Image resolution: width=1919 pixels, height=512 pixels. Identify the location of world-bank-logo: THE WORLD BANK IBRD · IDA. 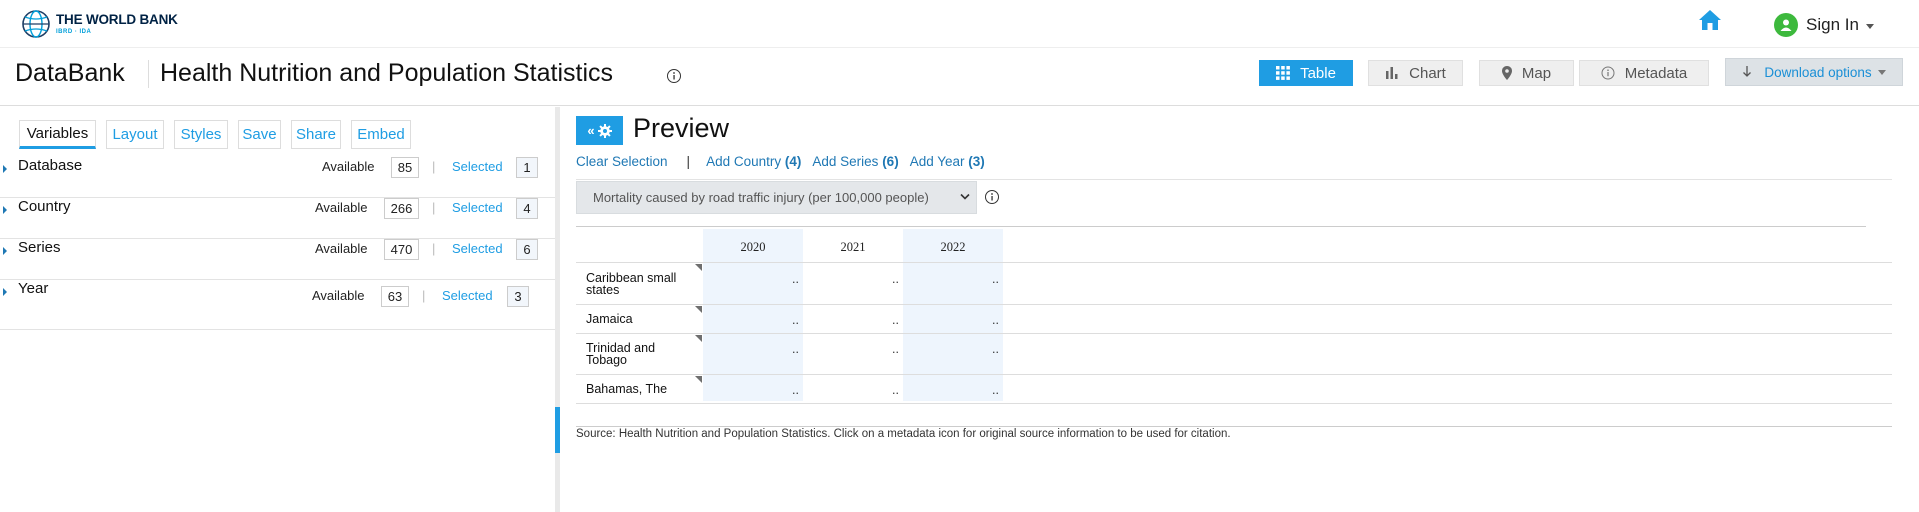
(99, 24).